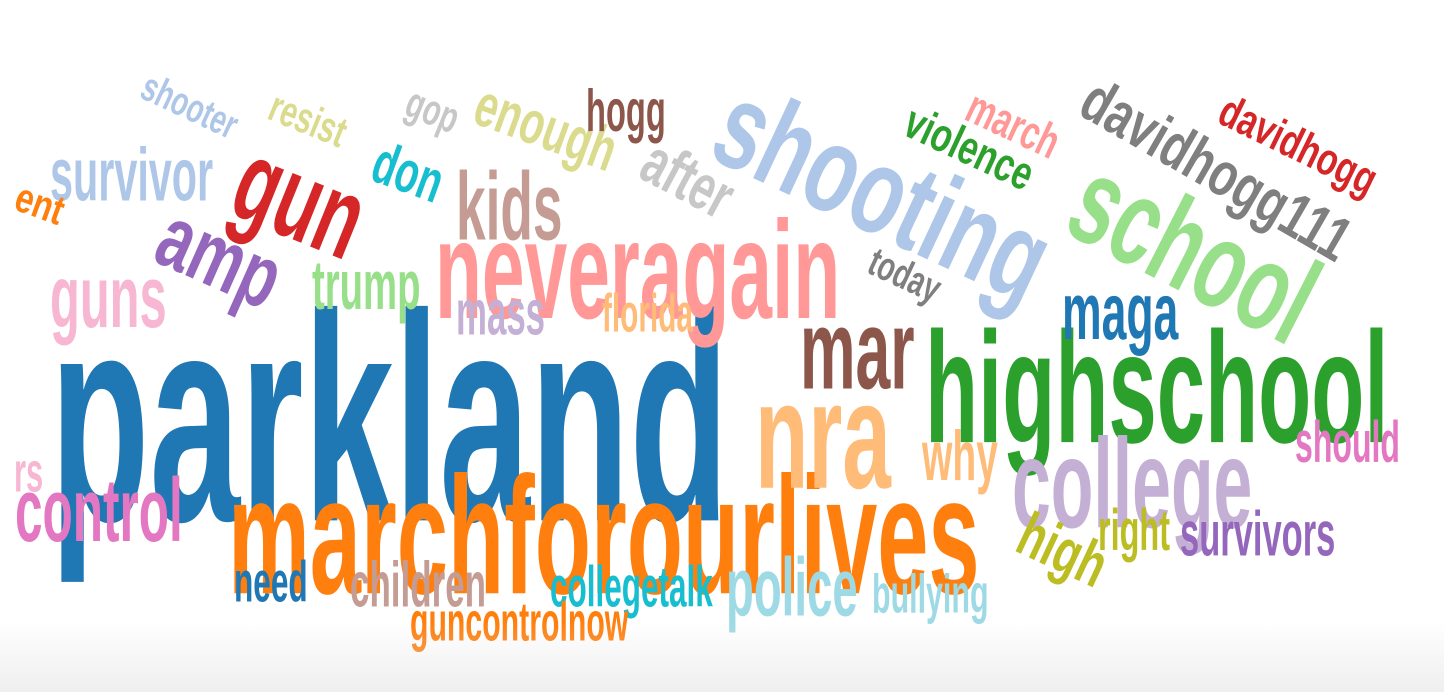 This screenshot has width=1444, height=692. Describe the element at coordinates (647, 313) in the screenshot. I see `word-florida: florida` at that location.